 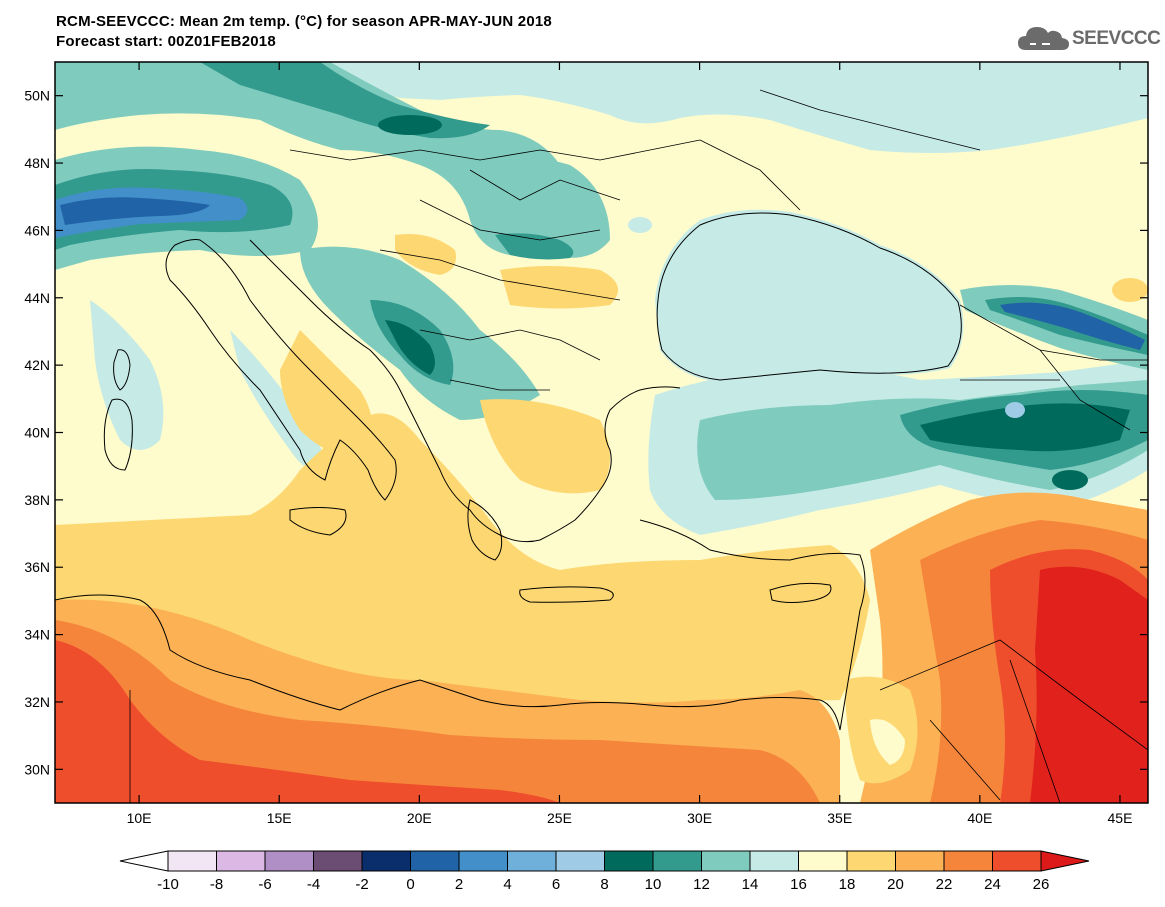 I want to click on lat-tick-label: 32N, so click(x=37, y=702).